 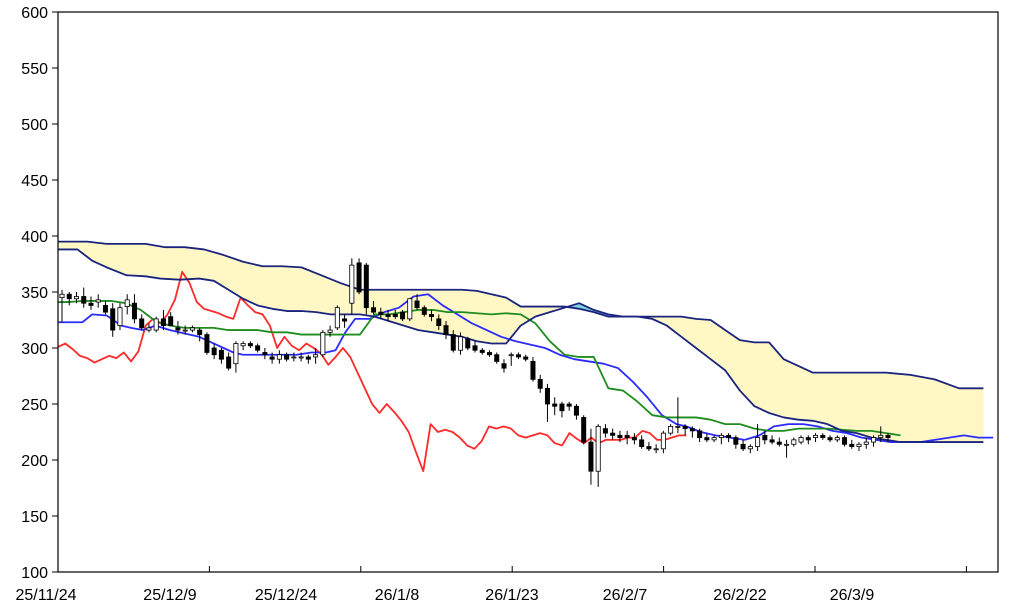 I want to click on y-tick-label: 450, so click(x=34, y=181).